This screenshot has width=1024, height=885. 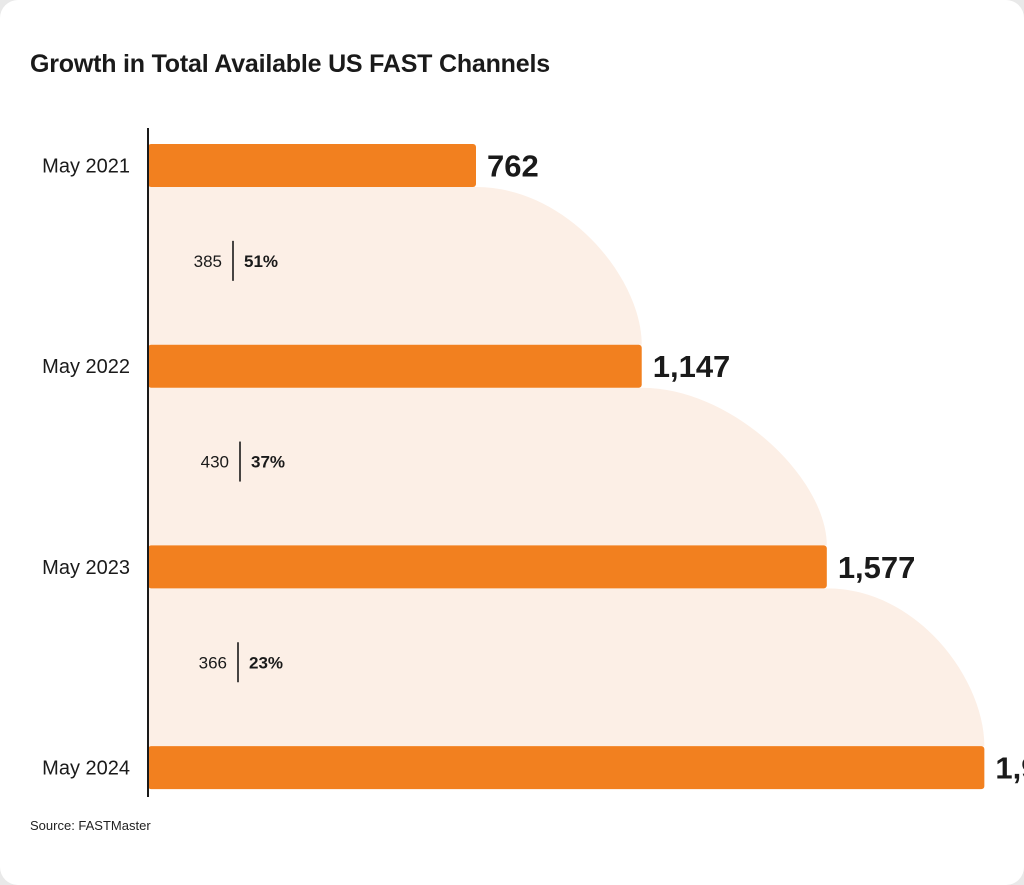 What do you see at coordinates (86, 367) in the screenshot?
I see `category-label: May 2022` at bounding box center [86, 367].